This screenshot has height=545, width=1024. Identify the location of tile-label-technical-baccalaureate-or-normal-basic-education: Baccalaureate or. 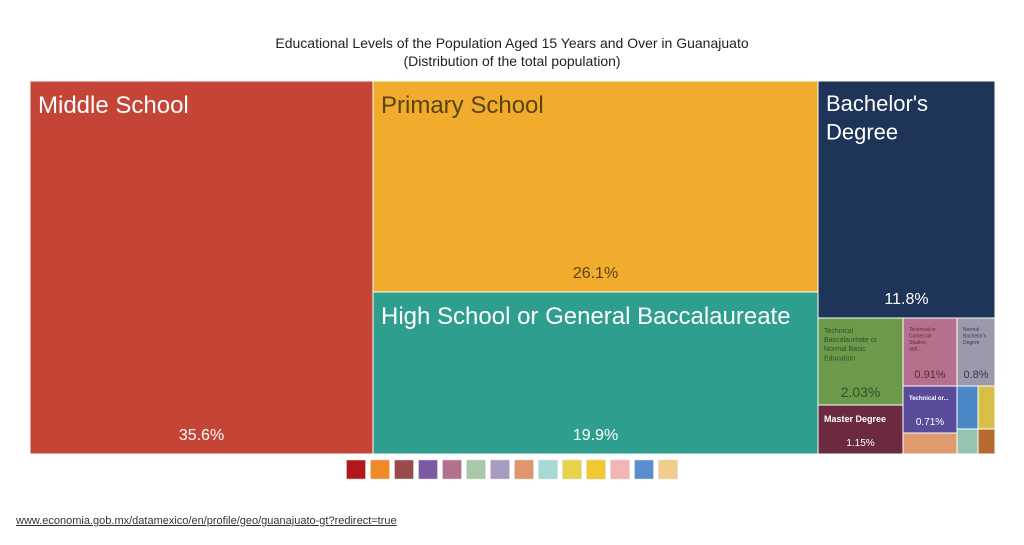
(851, 340).